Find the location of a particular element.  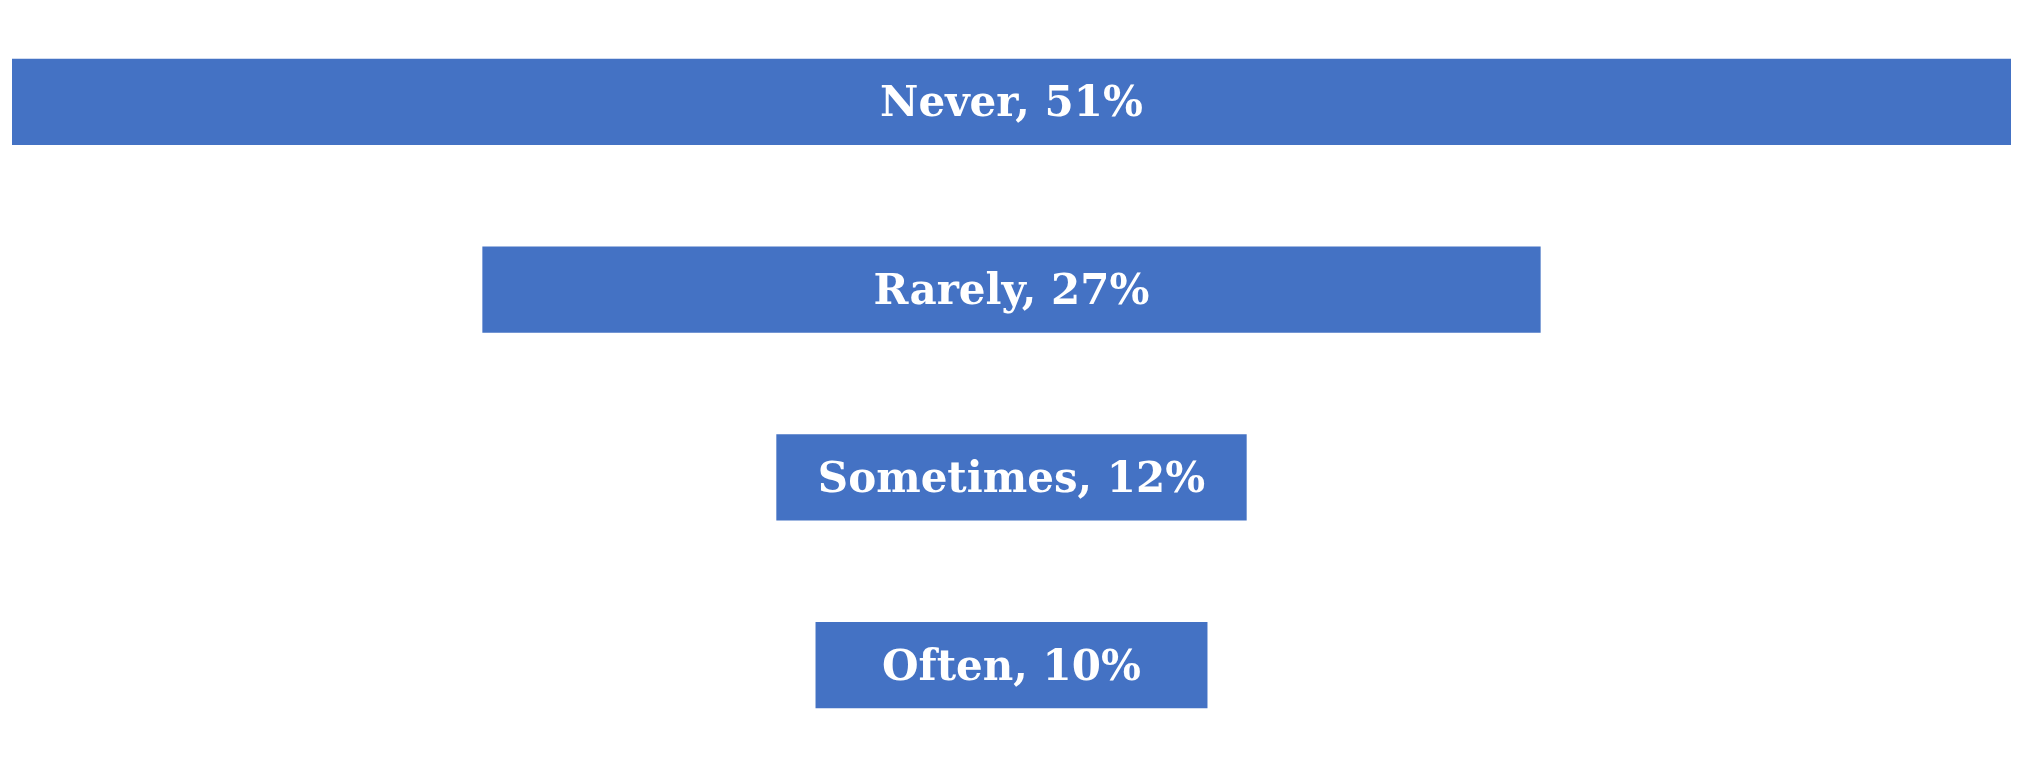

data-label: Never, 51% is located at coordinates (1011, 102).